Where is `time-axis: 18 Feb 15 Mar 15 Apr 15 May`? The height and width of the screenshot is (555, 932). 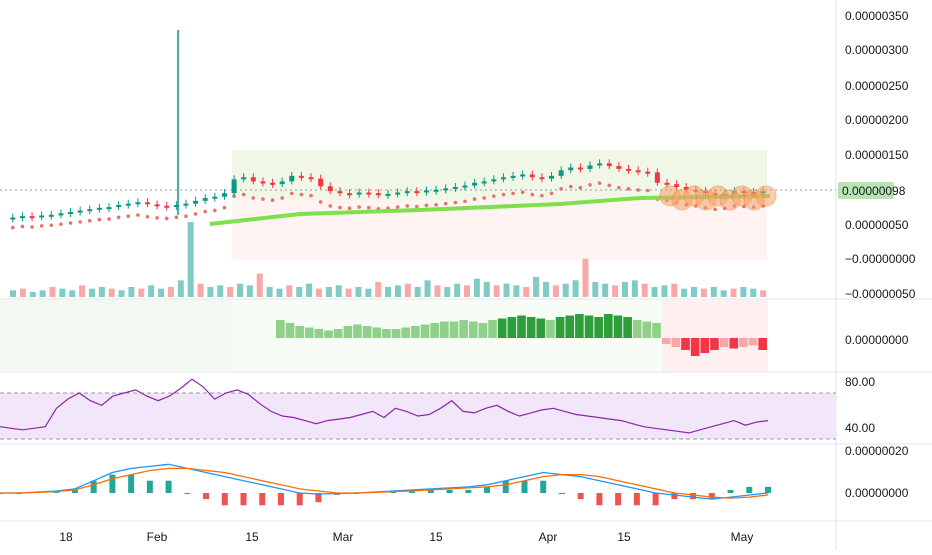 time-axis: 18 Feb 15 Mar 15 Apr 15 May is located at coordinates (406, 537).